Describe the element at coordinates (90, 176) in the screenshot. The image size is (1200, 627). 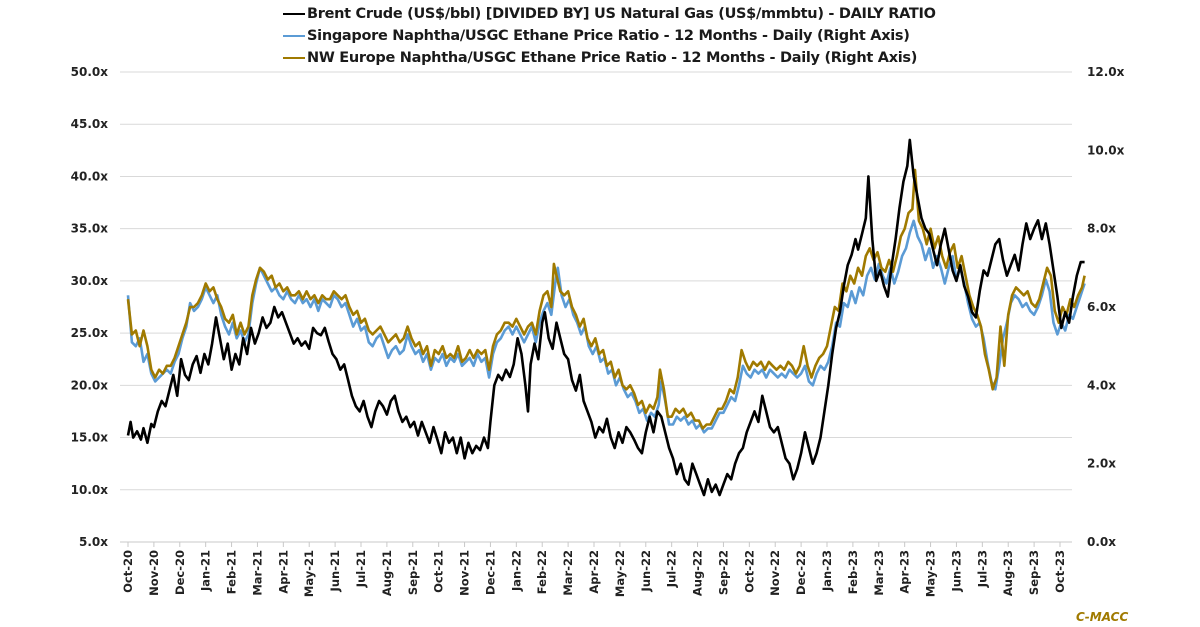
I see `left-axis-tick-label: 40.0x` at that location.